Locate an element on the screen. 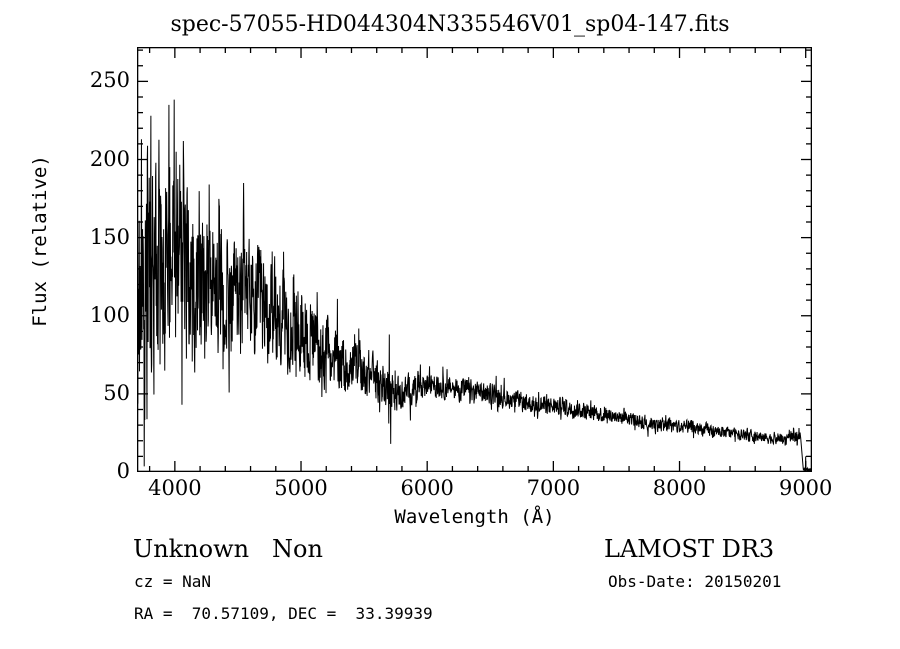 The width and height of the screenshot is (900, 649). x-tick-label: 6000 is located at coordinates (427, 488).